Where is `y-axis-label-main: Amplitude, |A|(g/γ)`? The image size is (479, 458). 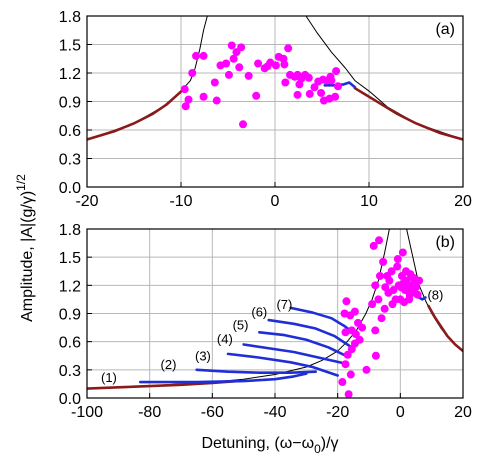
y-axis-label-main: Amplitude, |A|(g/γ) is located at coordinates (27, 256).